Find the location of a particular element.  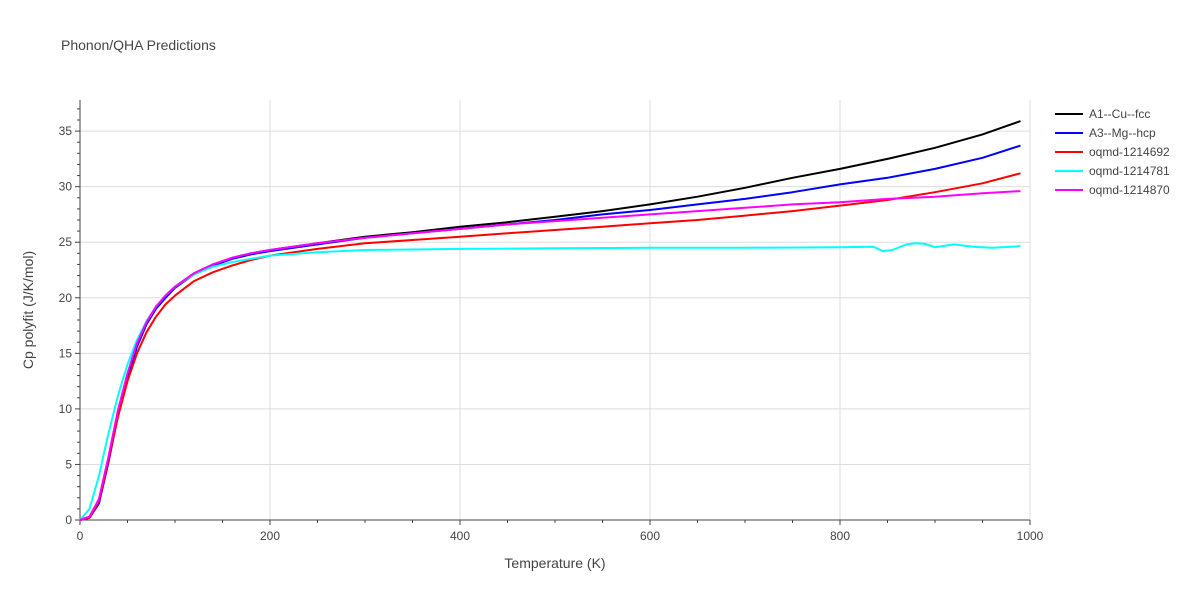

legend-label: A3--Mg--hcp is located at coordinates (1122, 133).